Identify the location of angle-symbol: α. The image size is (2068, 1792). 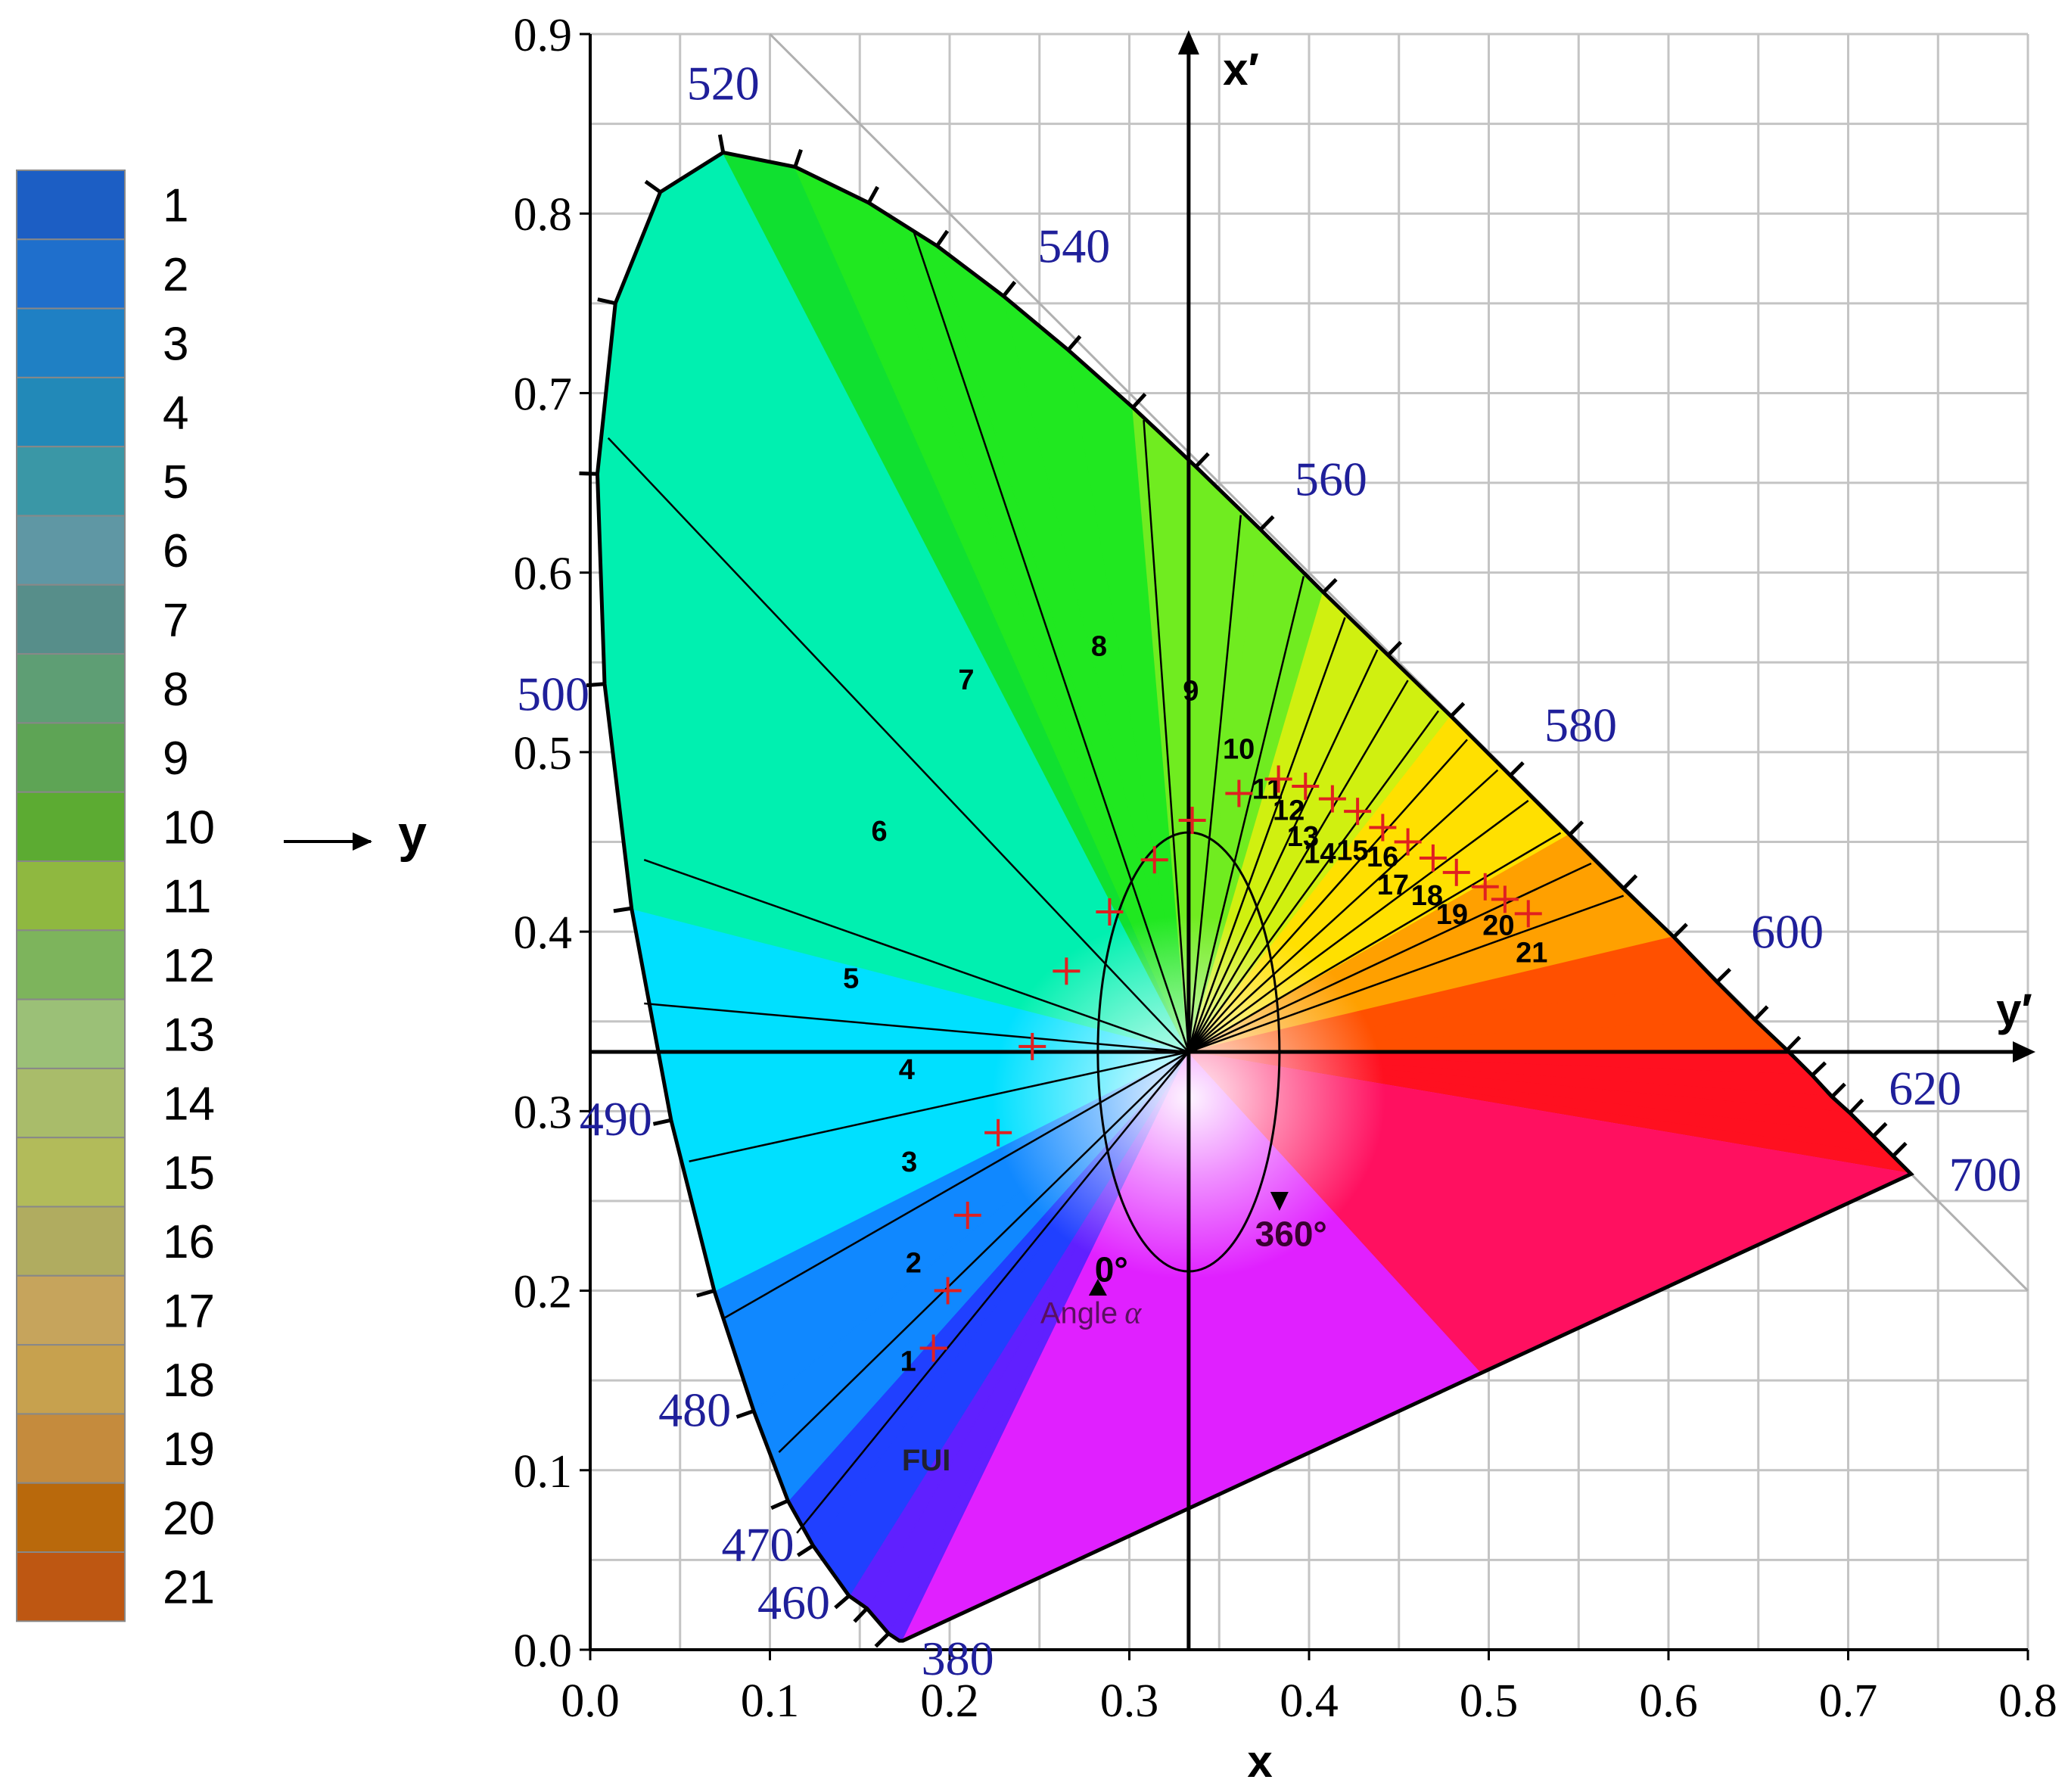
(1133, 1313).